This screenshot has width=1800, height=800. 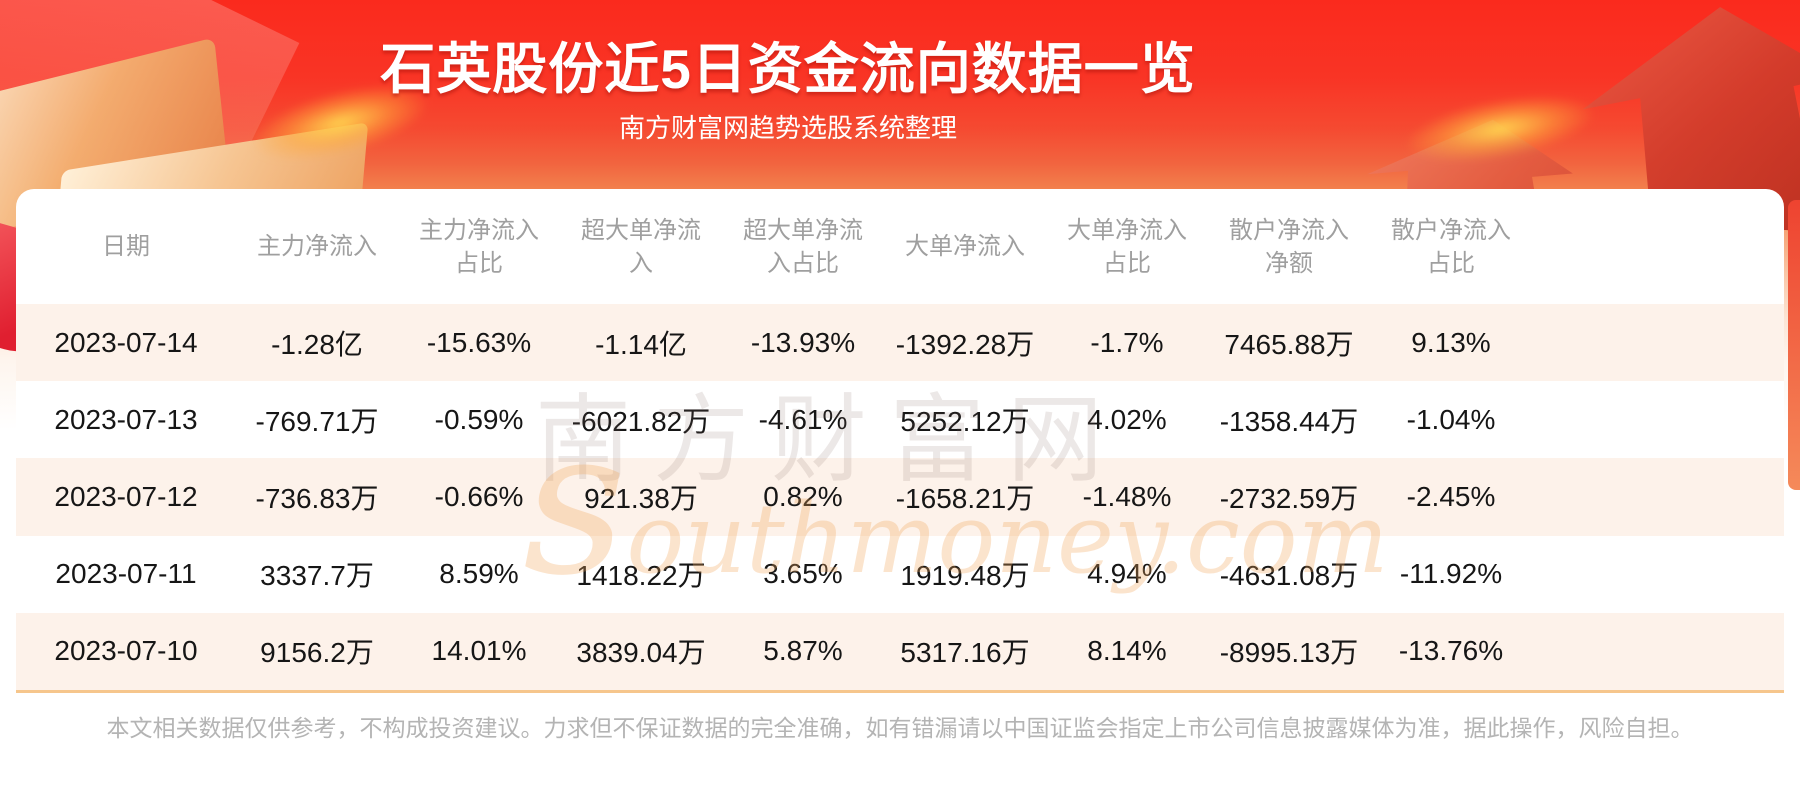 I want to click on column-header-retail-net-inflow: 散户净流入净额, so click(x=1289, y=246).